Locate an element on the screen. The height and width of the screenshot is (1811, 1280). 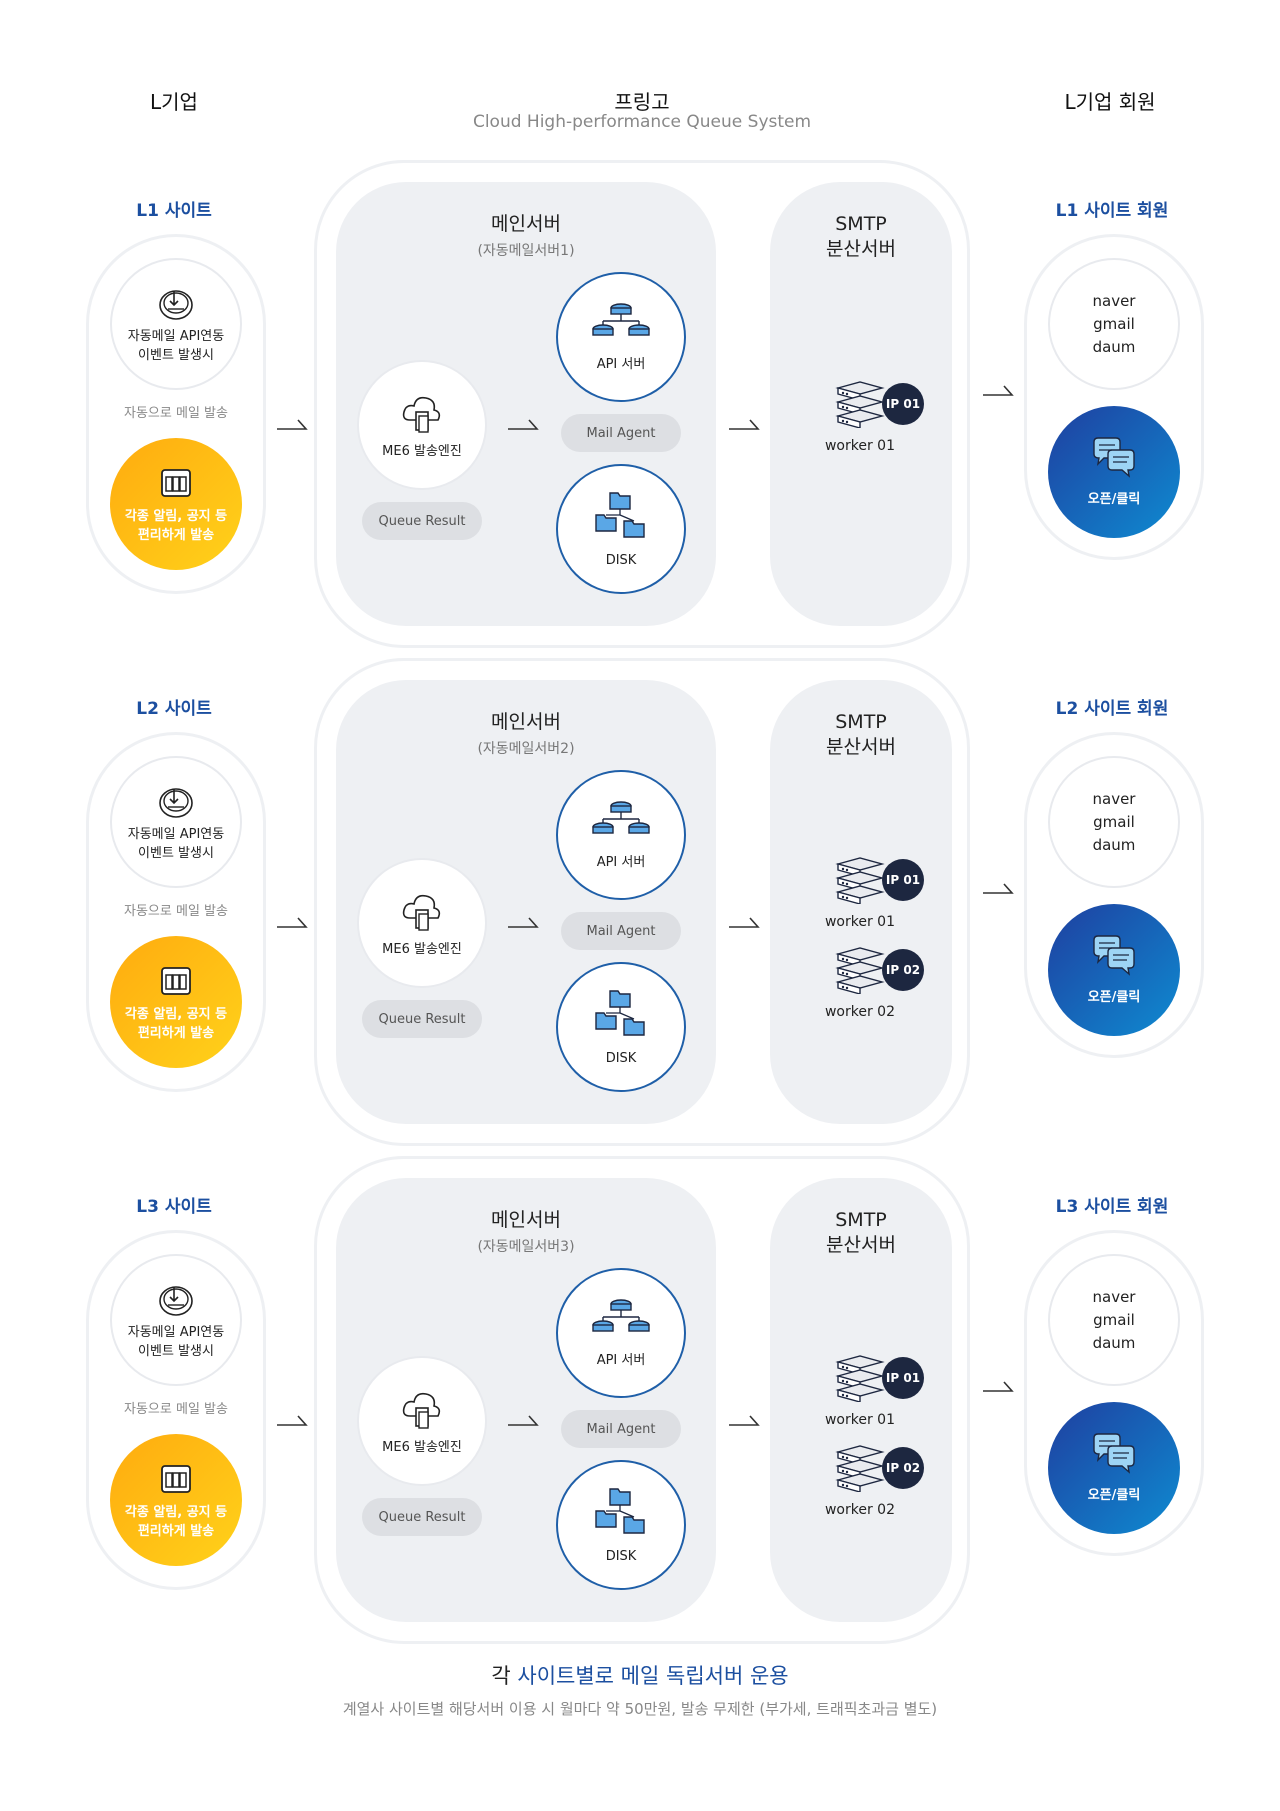
main-server-subtitle: (자동메일서버3) is located at coordinates (526, 1247).